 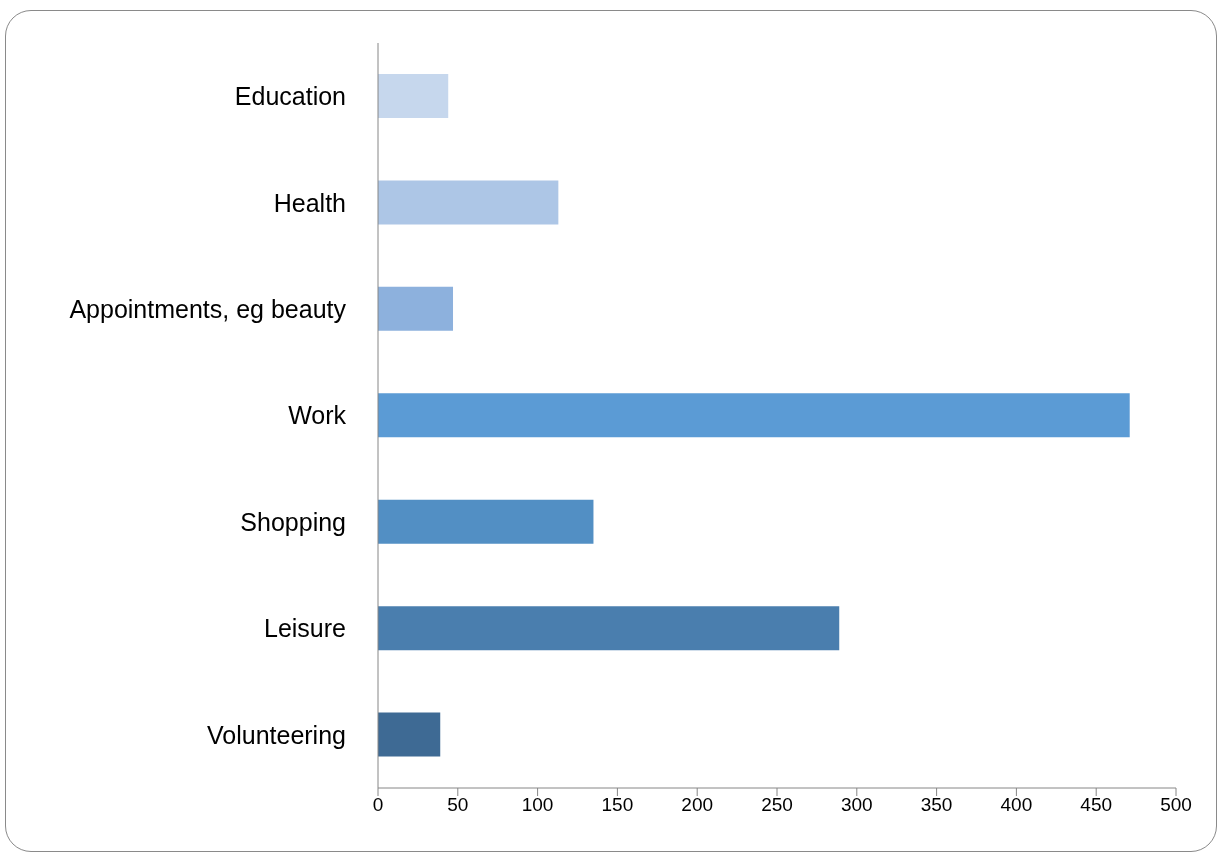 I want to click on x-tick-label: 350, so click(x=936, y=805).